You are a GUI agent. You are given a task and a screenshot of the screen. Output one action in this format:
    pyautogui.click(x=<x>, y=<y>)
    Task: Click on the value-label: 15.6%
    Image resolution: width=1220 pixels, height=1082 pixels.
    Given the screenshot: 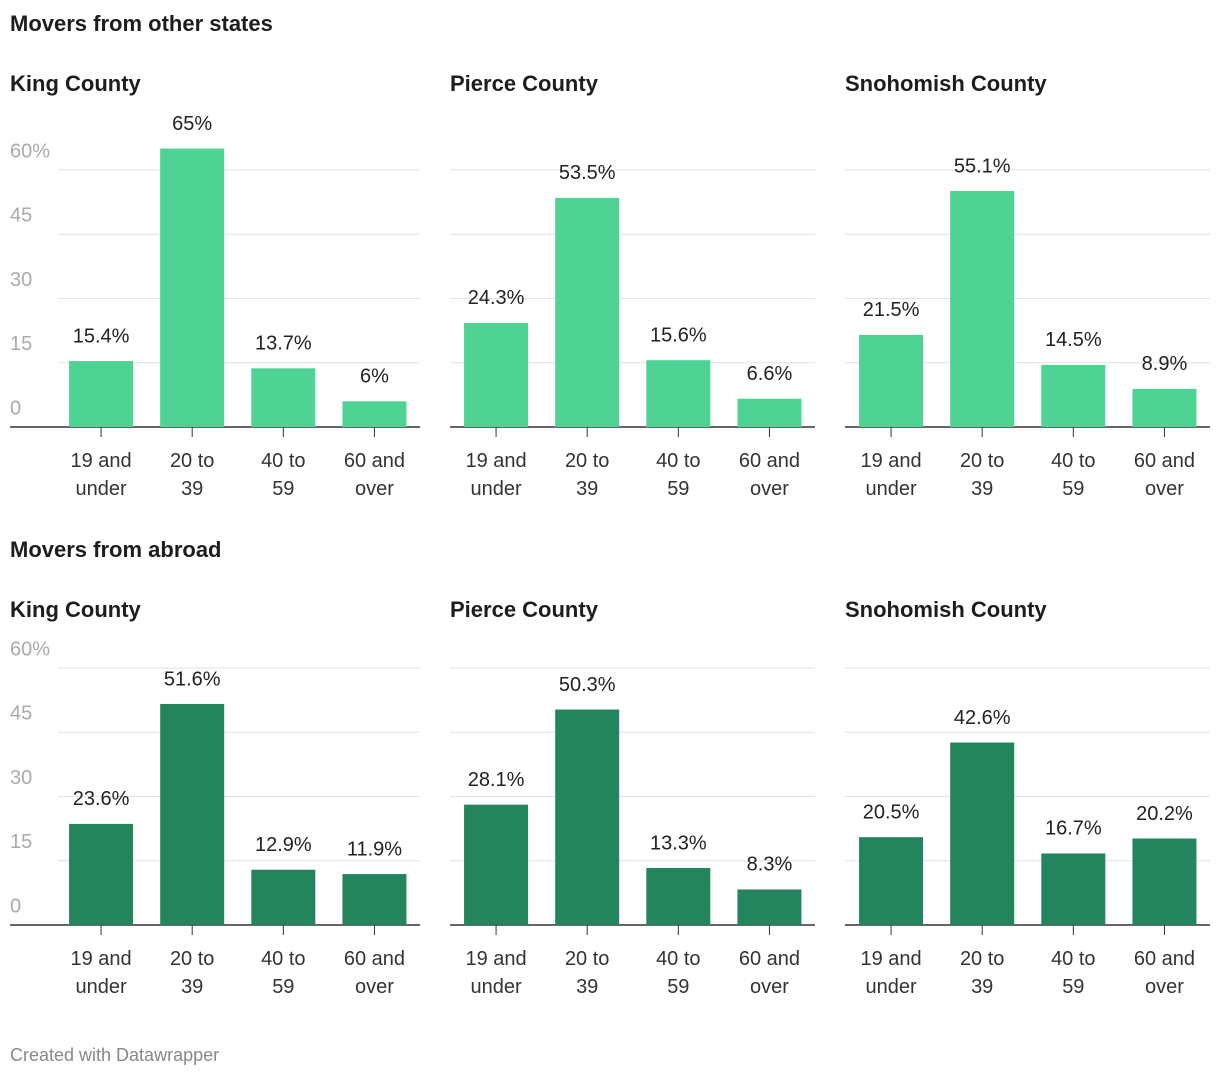 What is the action you would take?
    pyautogui.click(x=678, y=335)
    